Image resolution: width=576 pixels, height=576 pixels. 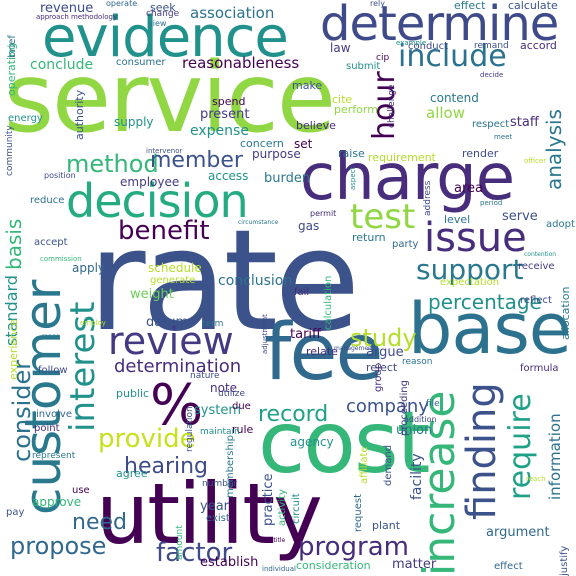 What do you see at coordinates (57, 502) in the screenshot?
I see `word-approve: approve` at bounding box center [57, 502].